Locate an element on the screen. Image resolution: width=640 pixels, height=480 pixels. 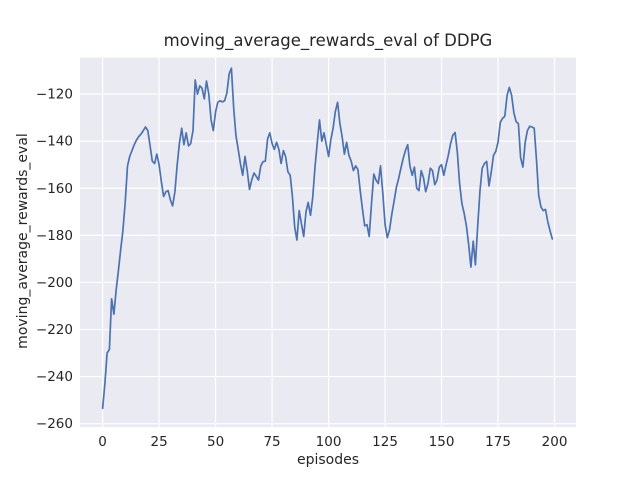
y-tick-label: −260 is located at coordinates (54, 424).